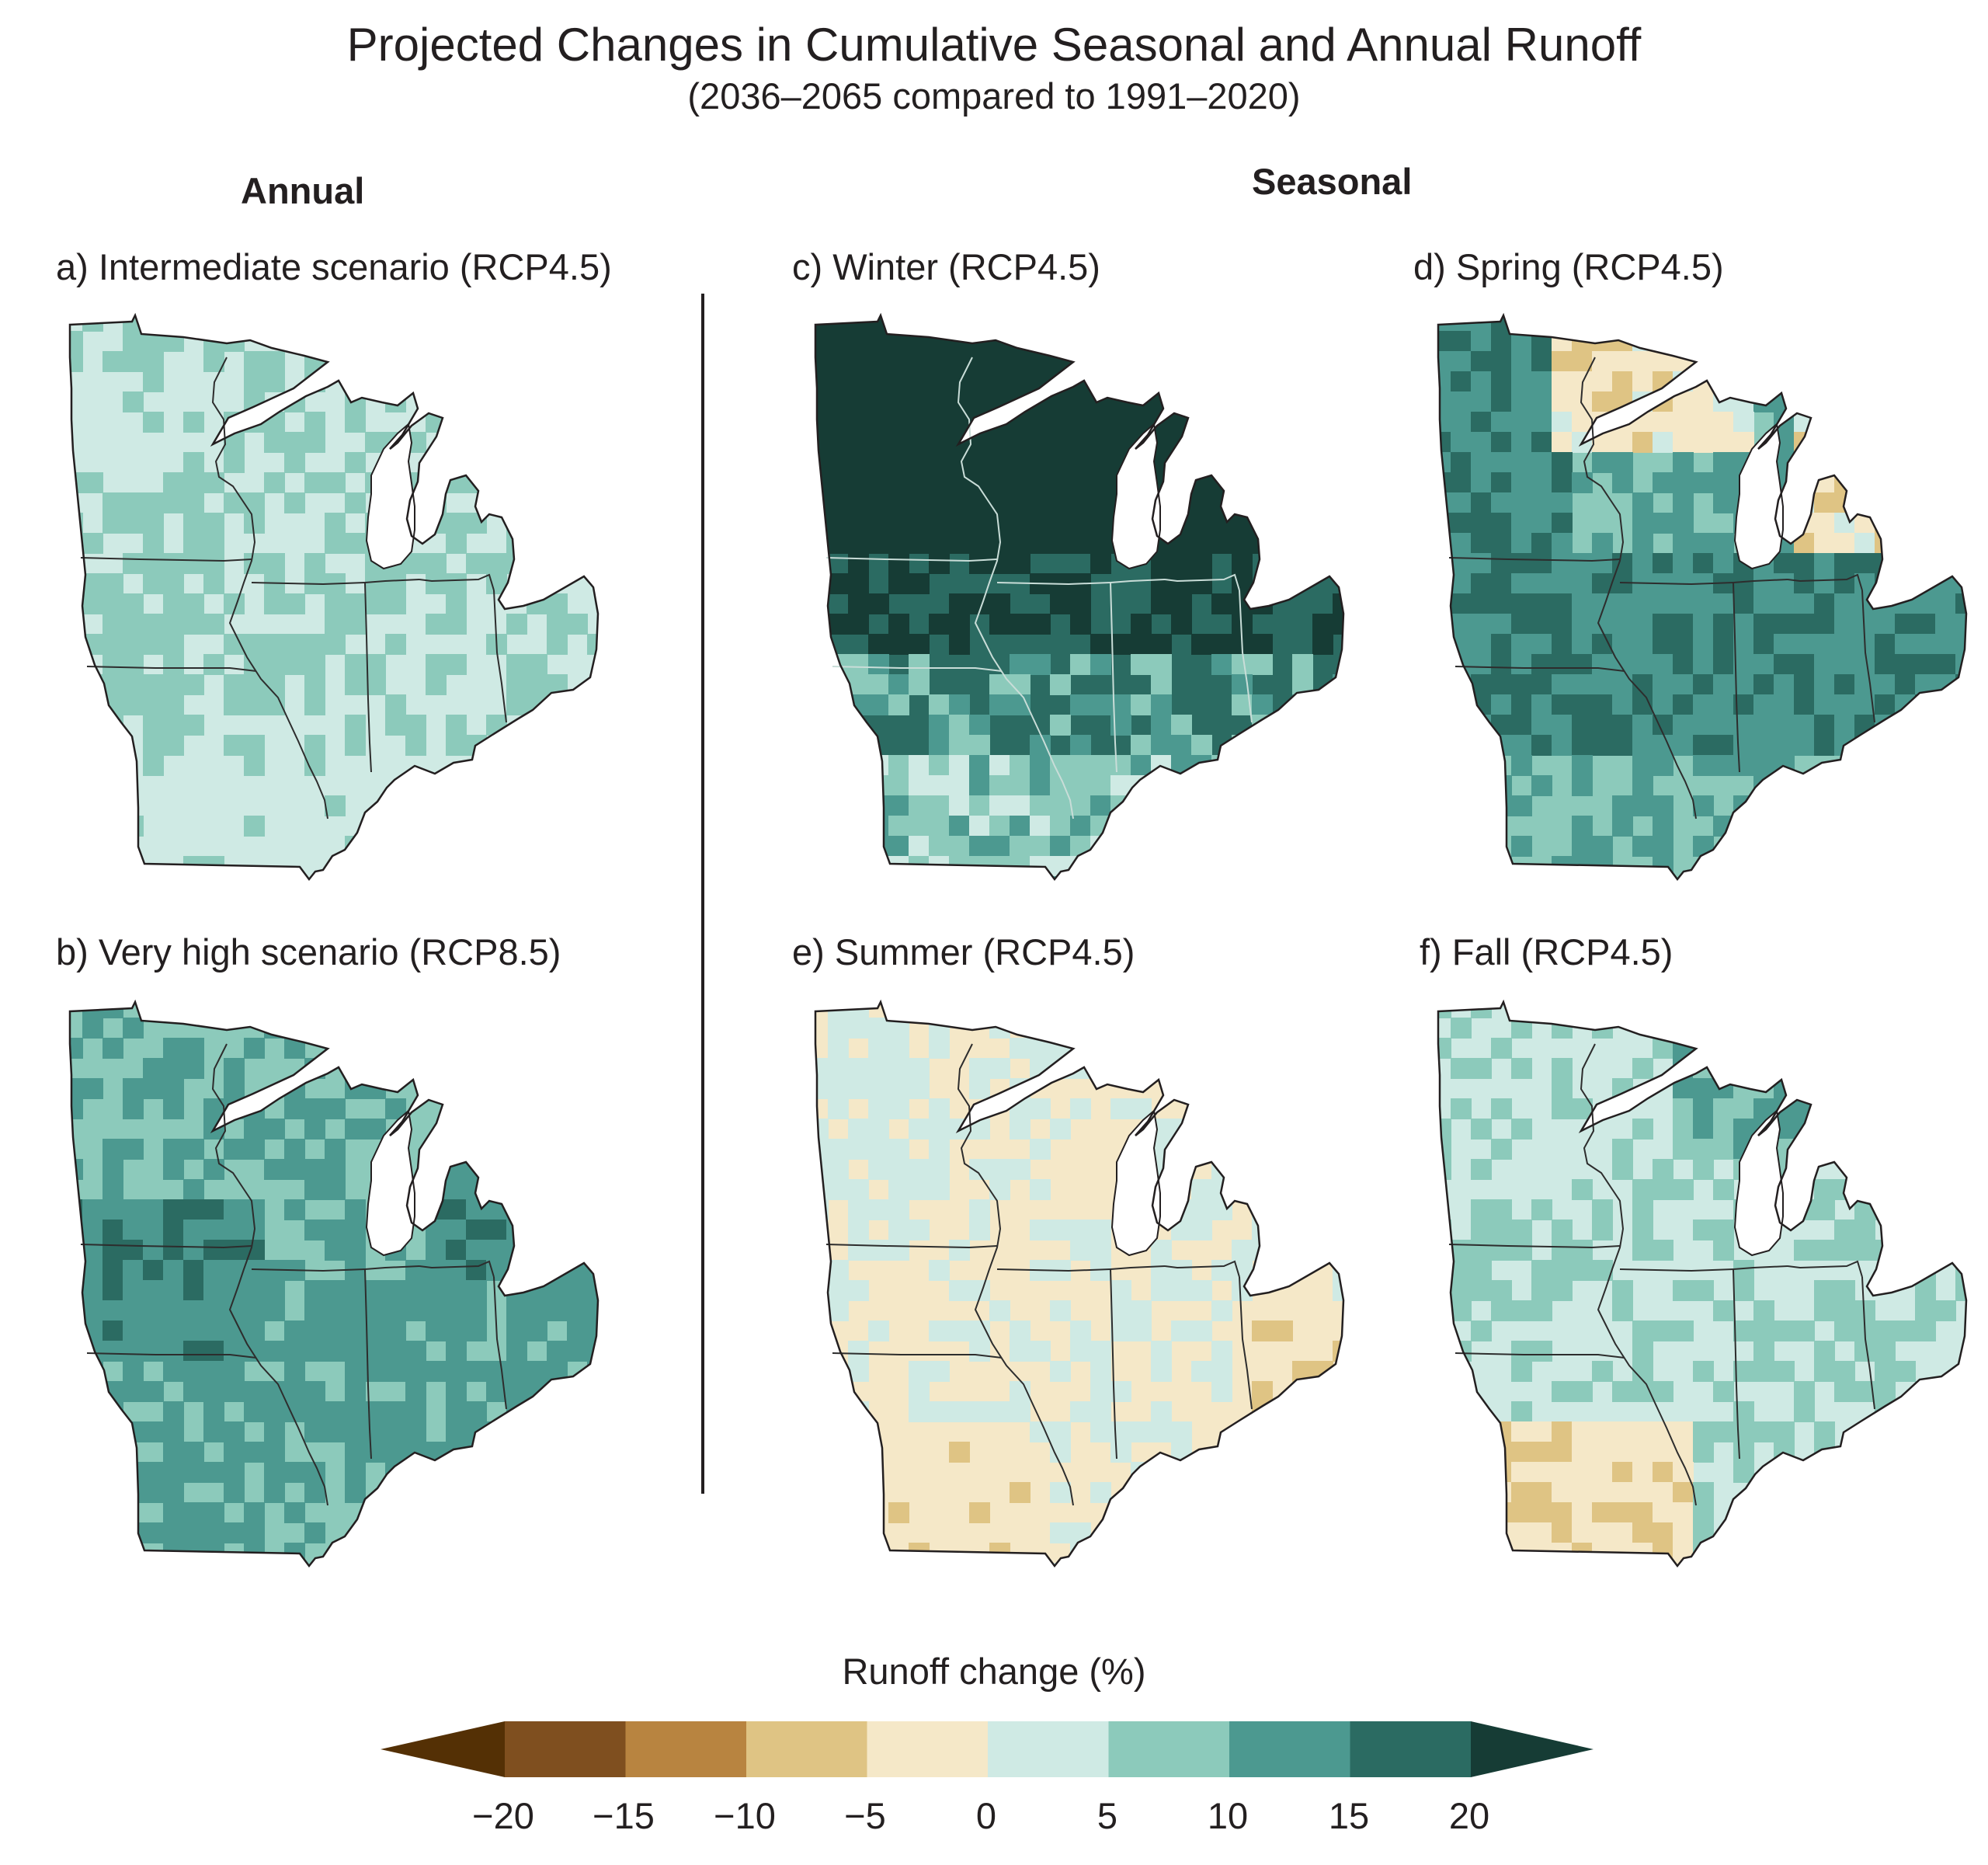  Describe the element at coordinates (334, 1283) in the screenshot. I see `map-panel-b` at that location.